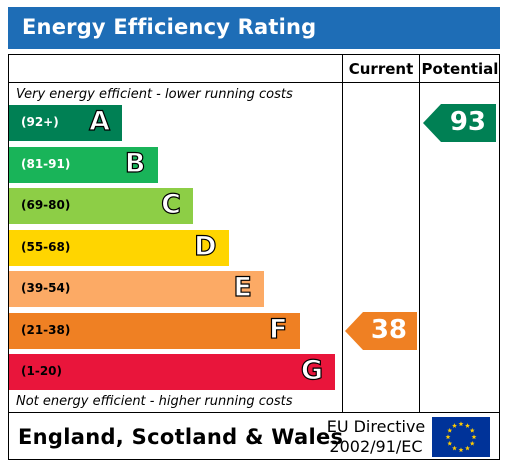 The width and height of the screenshot is (509, 467). I want to click on band-range-label: (39-54), so click(46, 288).